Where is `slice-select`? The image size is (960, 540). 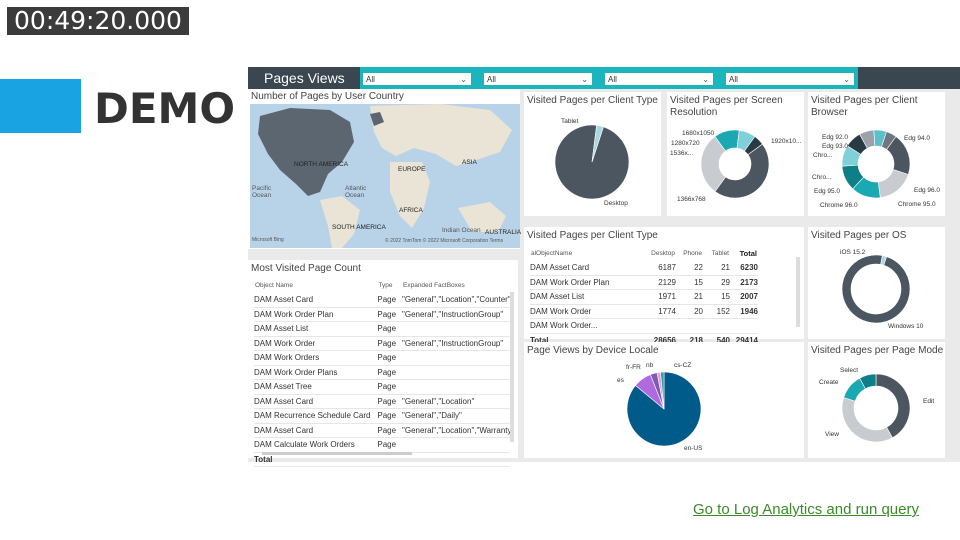 slice-select is located at coordinates (868, 381).